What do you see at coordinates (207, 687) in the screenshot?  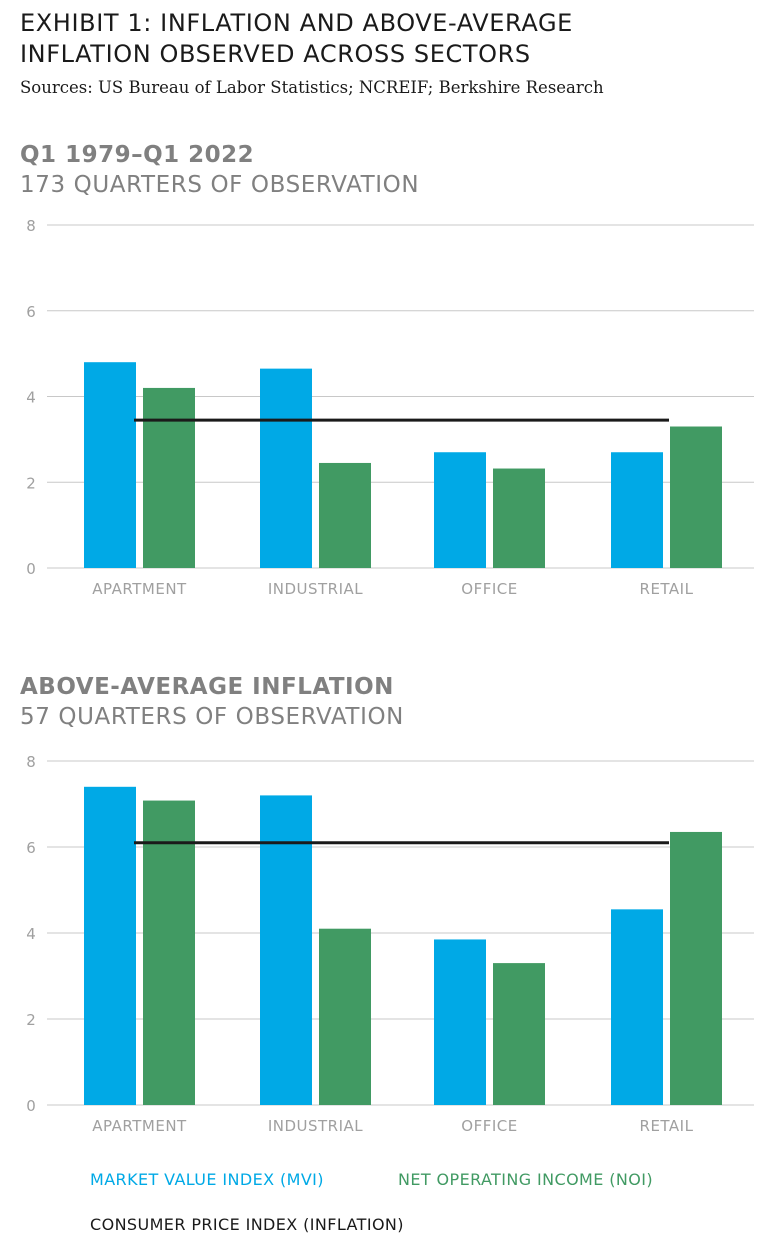 I see `chart-title: ABOVE-AVERAGE INFLATION` at bounding box center [207, 687].